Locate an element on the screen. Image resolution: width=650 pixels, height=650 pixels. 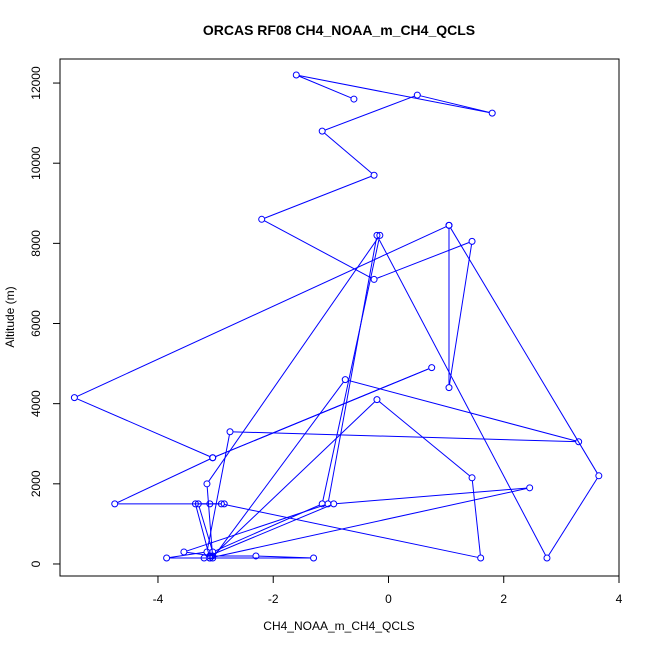
x-tick-label: 2 is located at coordinates (503, 599).